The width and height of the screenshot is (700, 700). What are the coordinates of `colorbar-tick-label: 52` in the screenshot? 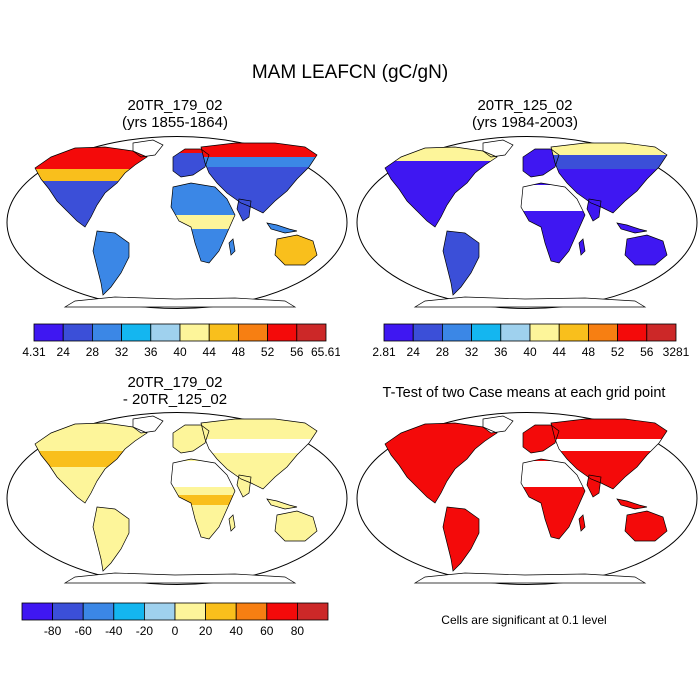 It's located at (618, 352).